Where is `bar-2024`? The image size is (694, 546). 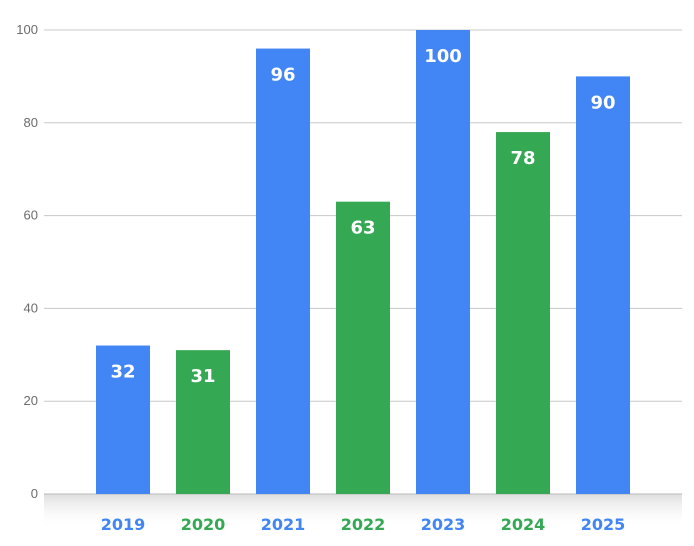
bar-2024 is located at coordinates (523, 313).